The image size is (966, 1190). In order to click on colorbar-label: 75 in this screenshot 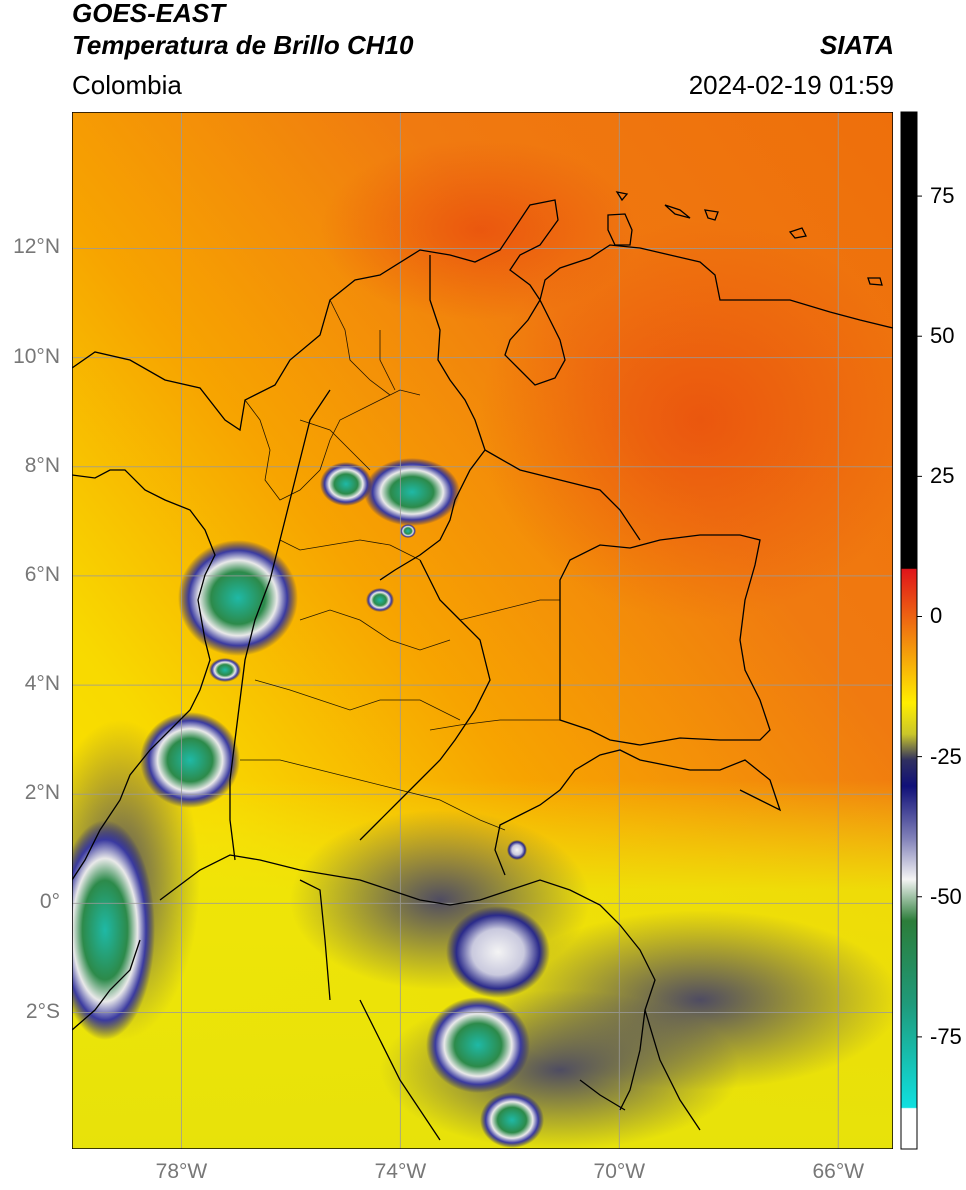, I will do `click(942, 196)`.